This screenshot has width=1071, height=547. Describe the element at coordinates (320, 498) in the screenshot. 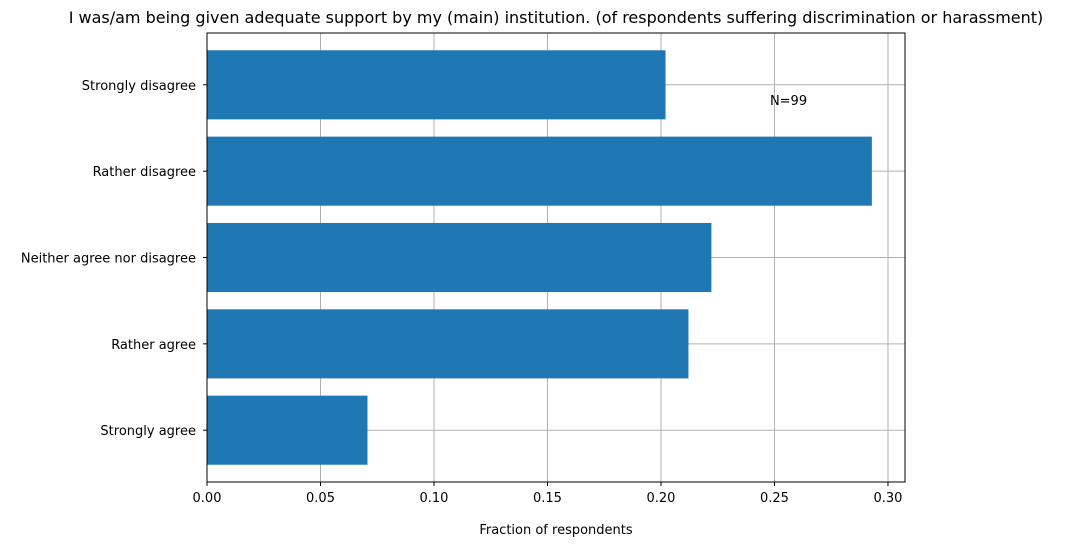

I see `x-tick-label: 0.05` at that location.